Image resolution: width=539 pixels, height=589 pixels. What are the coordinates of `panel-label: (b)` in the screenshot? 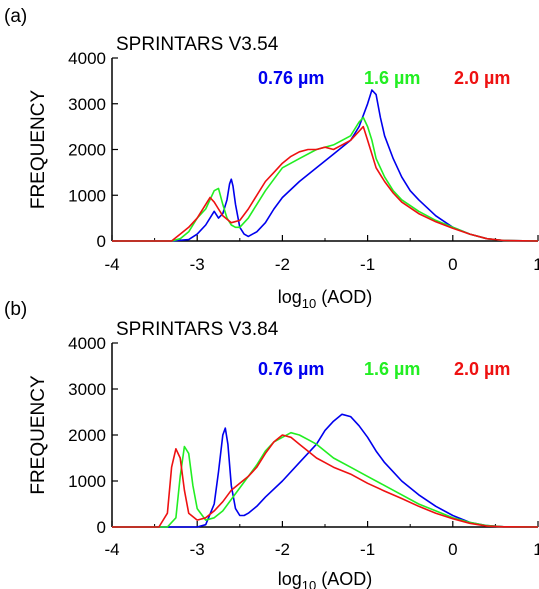 It's located at (15, 309).